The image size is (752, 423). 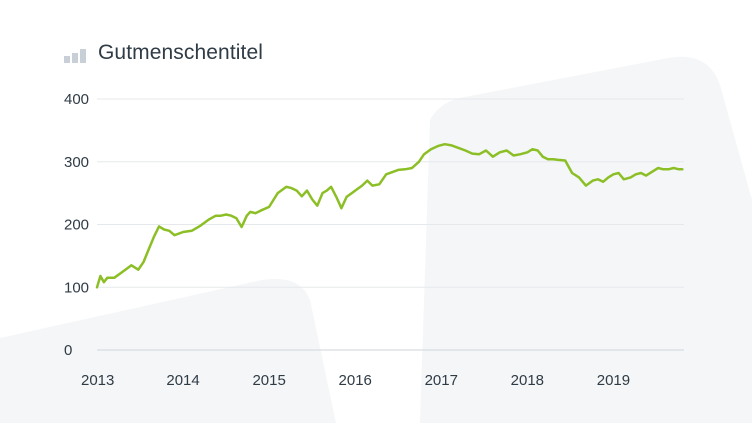 What do you see at coordinates (181, 52) in the screenshot?
I see `chart-title: Gutmenschentitel` at bounding box center [181, 52].